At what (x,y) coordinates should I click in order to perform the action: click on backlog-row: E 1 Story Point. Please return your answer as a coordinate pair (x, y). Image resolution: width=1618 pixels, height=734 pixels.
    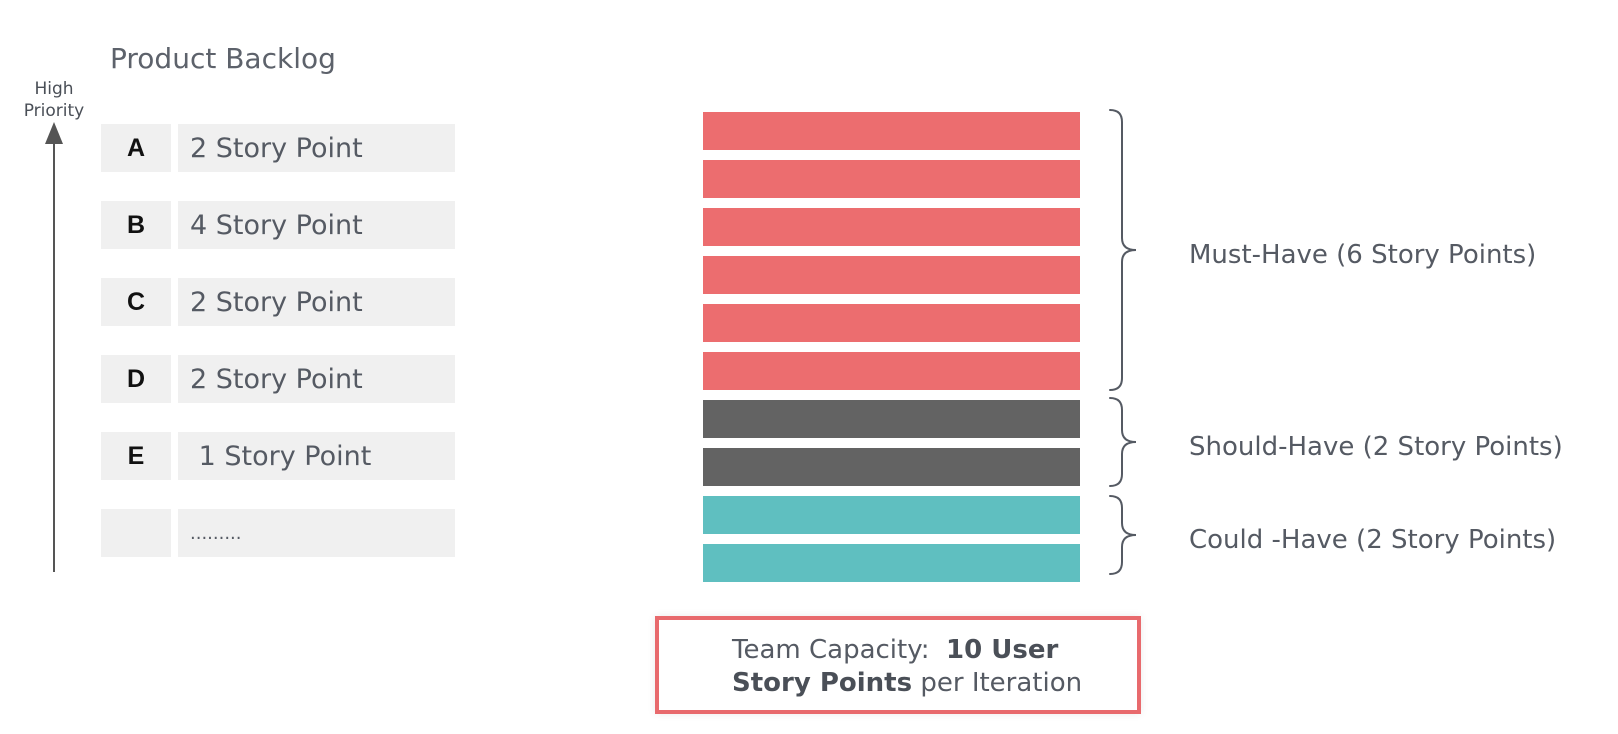
    Looking at the image, I should click on (278, 456).